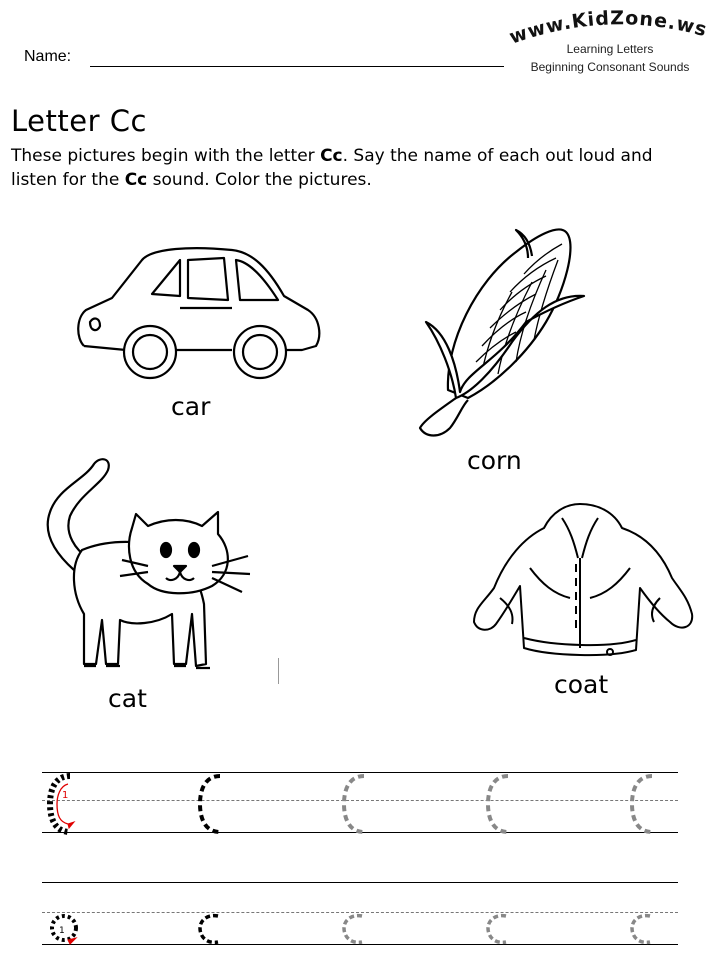  What do you see at coordinates (191, 406) in the screenshot?
I see `word-car: car` at bounding box center [191, 406].